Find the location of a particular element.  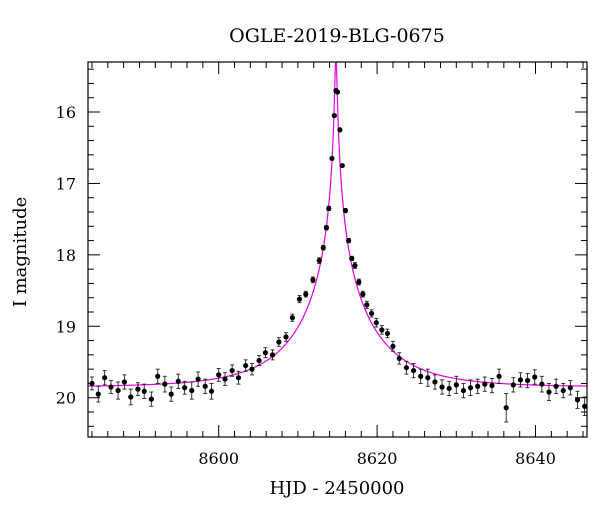

y-tick-label: 19 is located at coordinates (66, 326).